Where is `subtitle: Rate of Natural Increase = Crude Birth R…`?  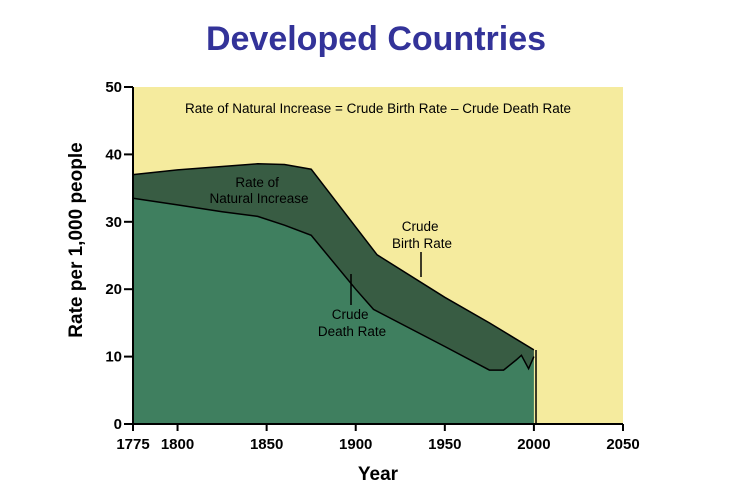 subtitle: Rate of Natural Increase = Crude Birth R… is located at coordinates (378, 108).